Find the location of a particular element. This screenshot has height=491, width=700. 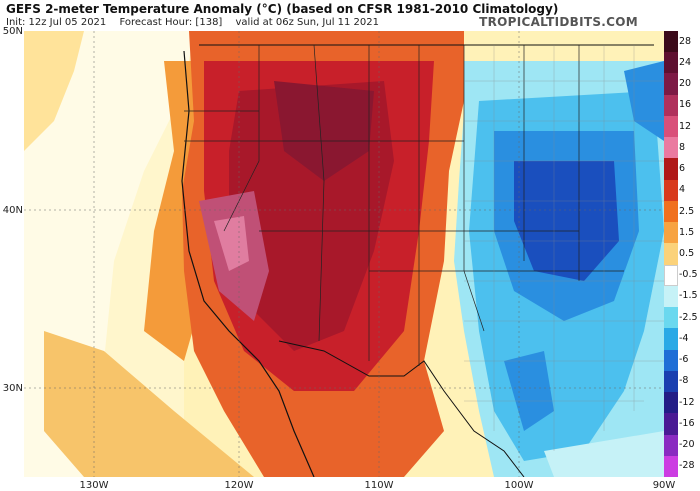

colorbar-label: 6 is located at coordinates (682, 169).